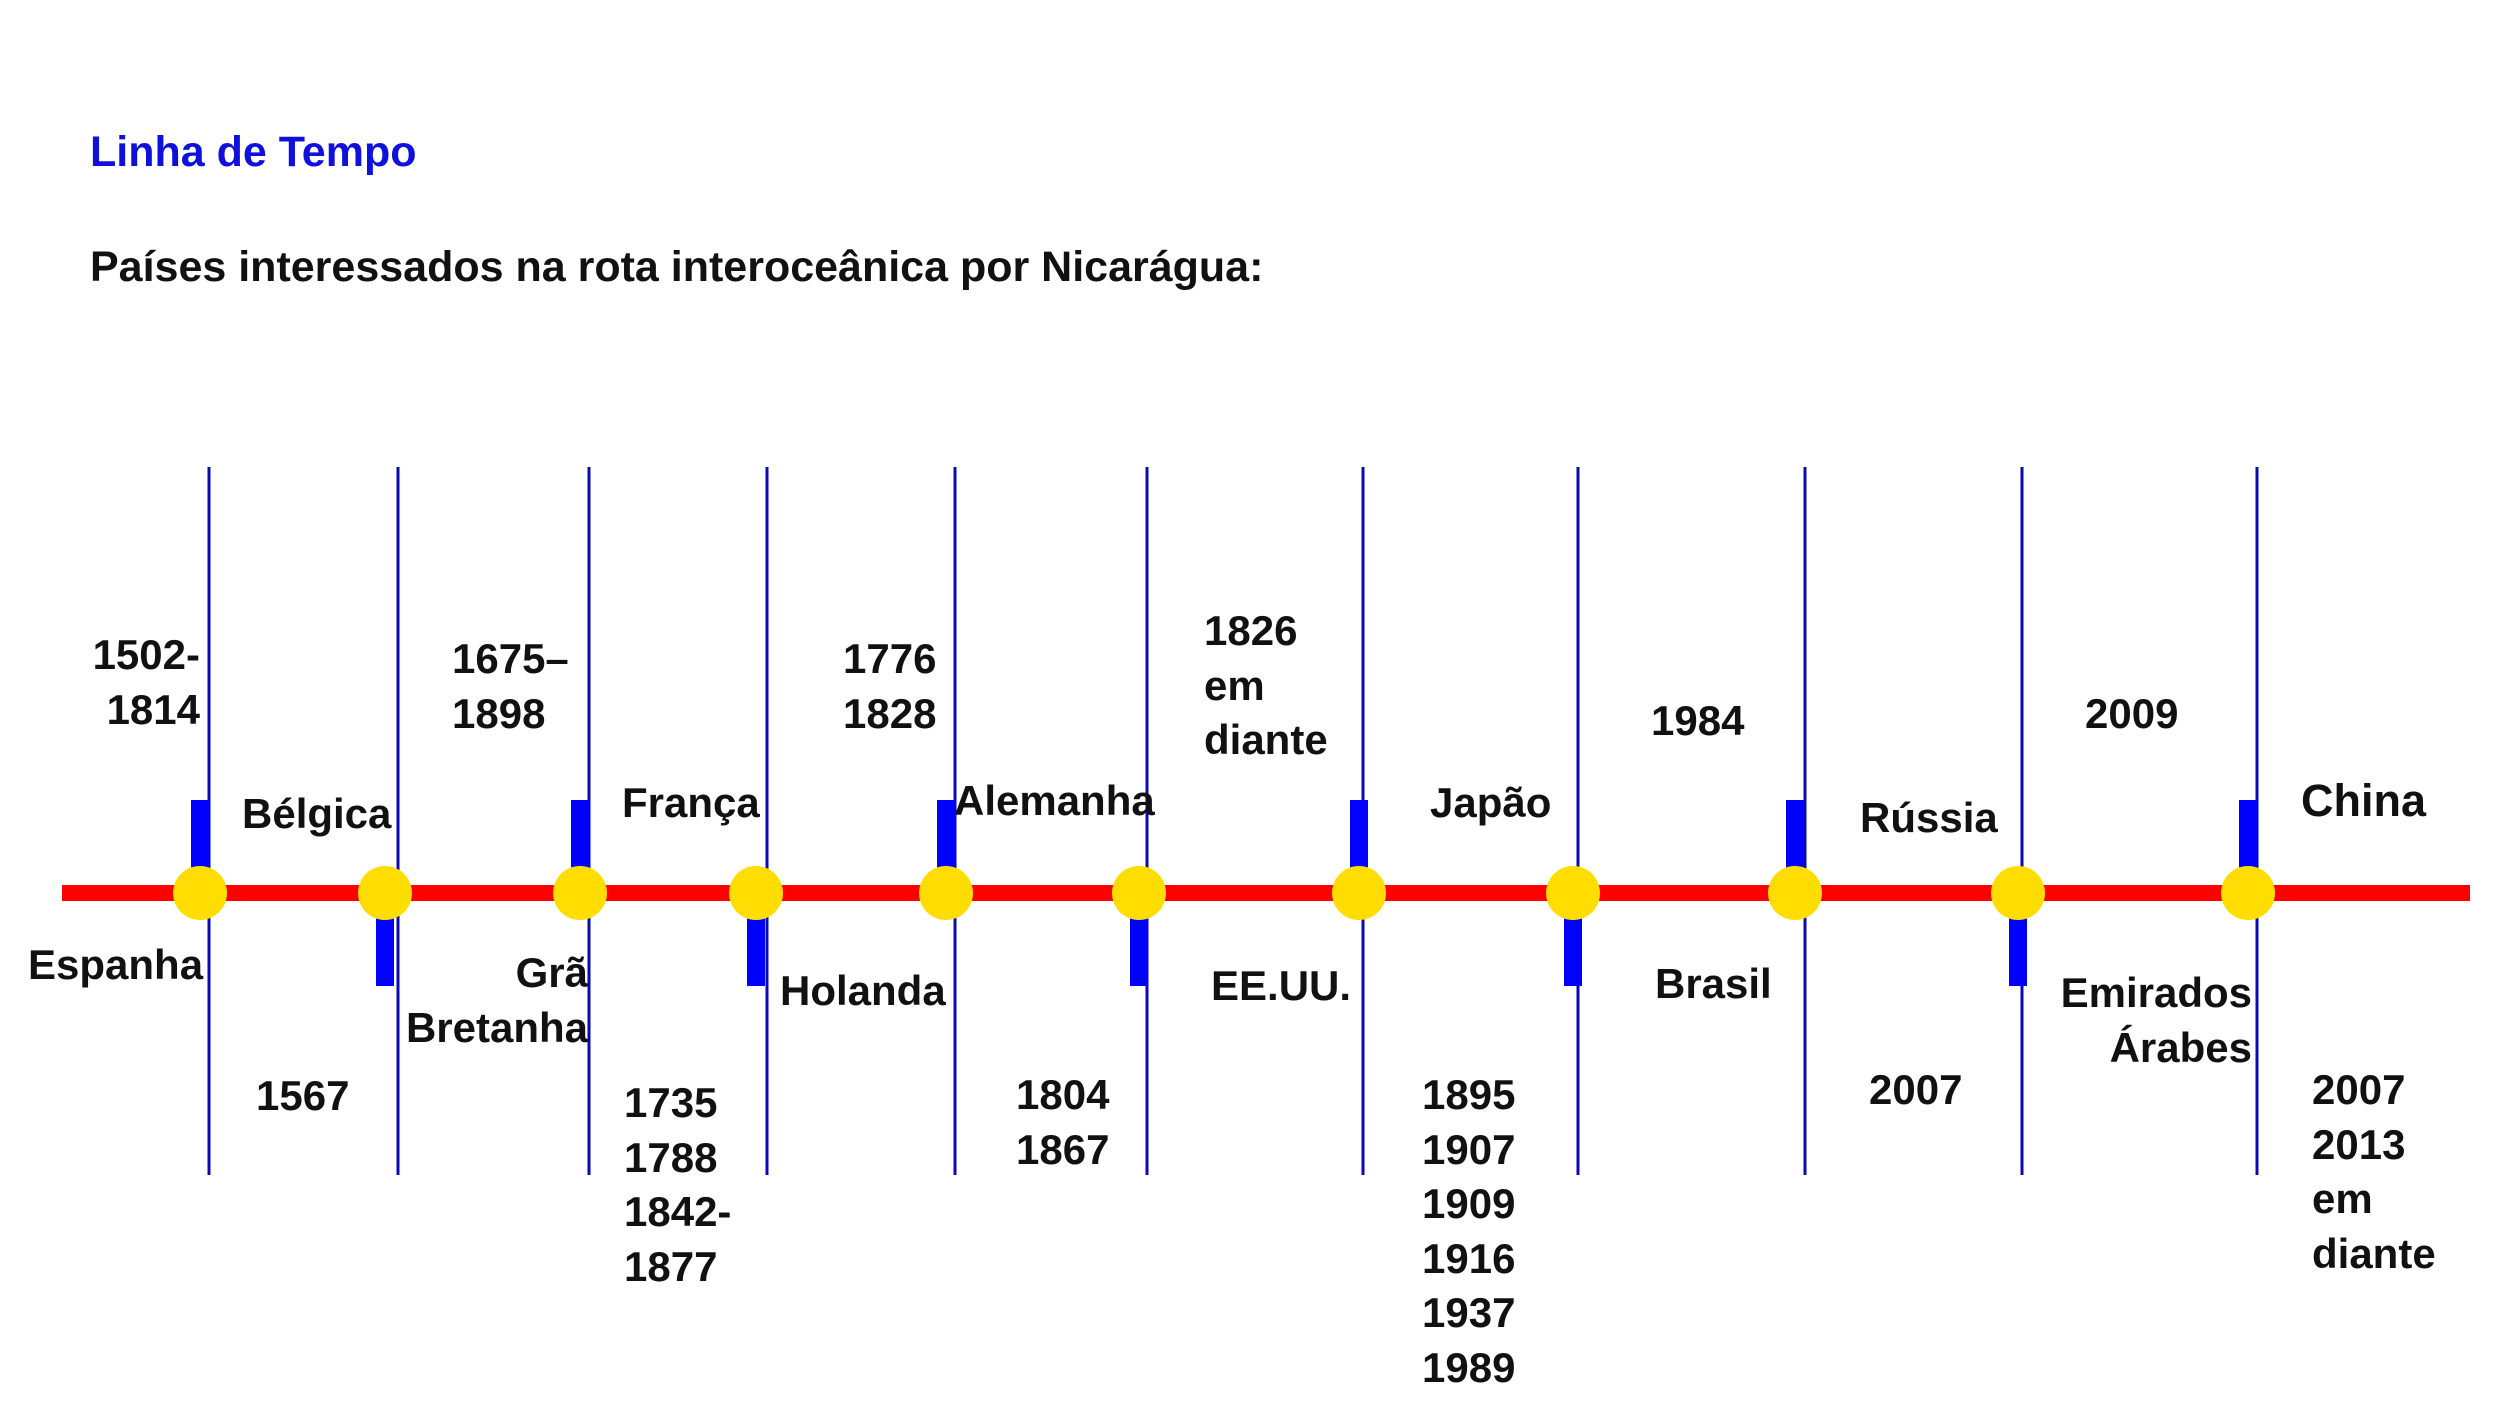 This screenshot has height=1401, width=2500. Describe the element at coordinates (678, 1184) in the screenshot. I see `event-years-franca: 1735 1788 1842- 1877` at that location.